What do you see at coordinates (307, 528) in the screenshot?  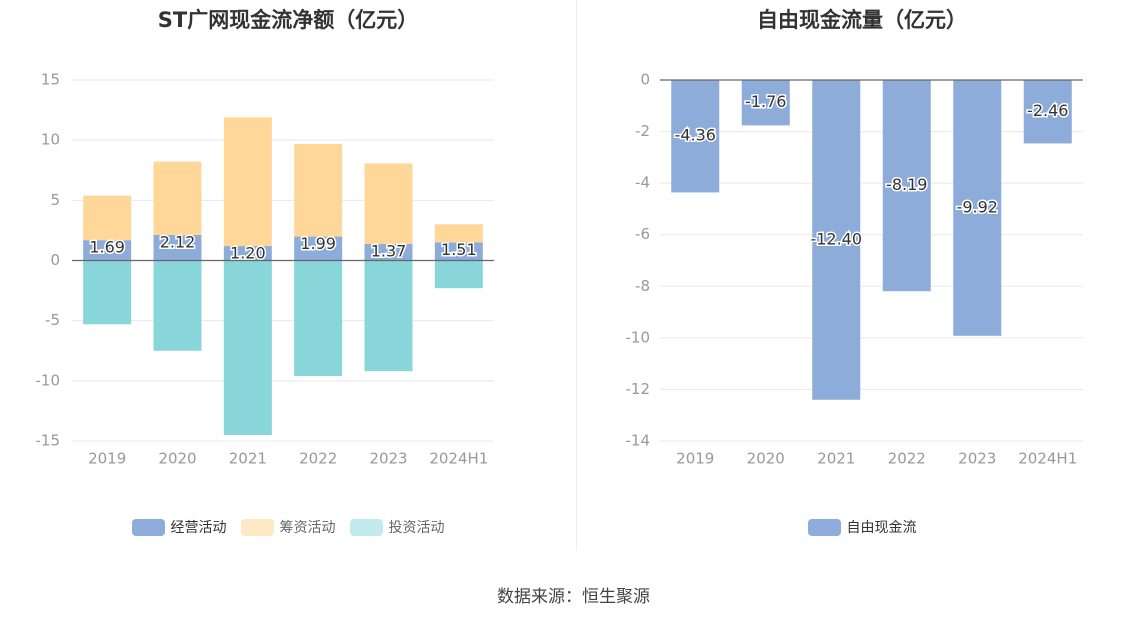 I see `legend-label: 筹资活动` at bounding box center [307, 528].